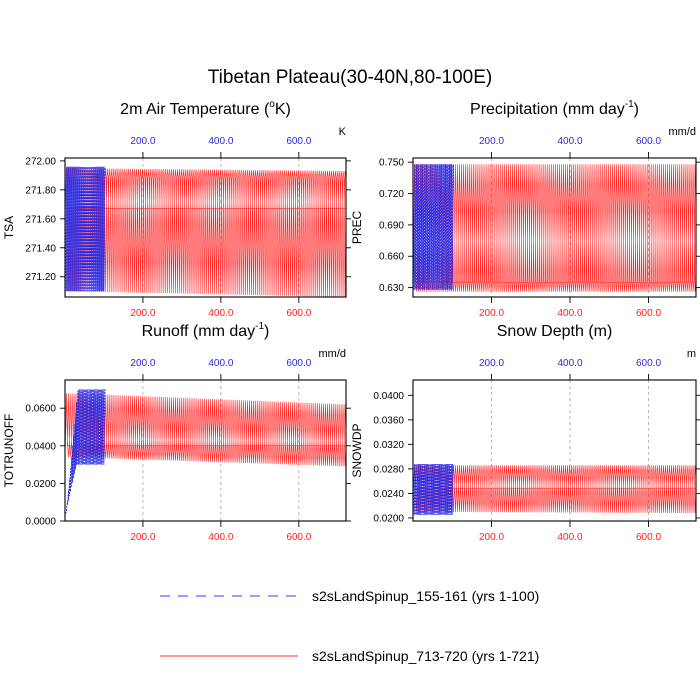  What do you see at coordinates (40, 522) in the screenshot?
I see `y-tick-label: 0.0000` at bounding box center [40, 522].